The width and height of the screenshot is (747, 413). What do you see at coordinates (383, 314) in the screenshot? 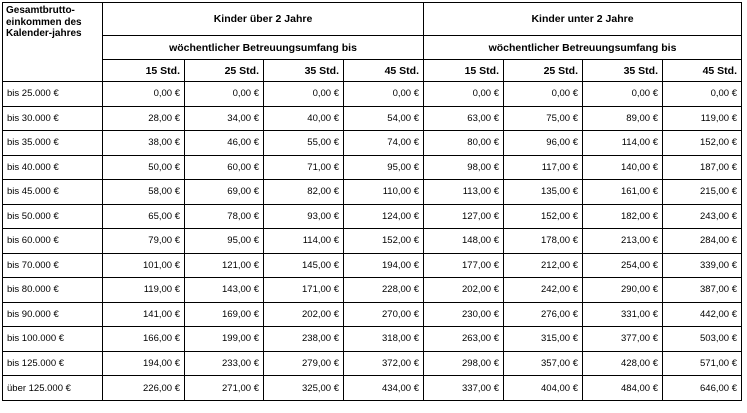
I see `fee-cell: 270,00 €` at bounding box center [383, 314].